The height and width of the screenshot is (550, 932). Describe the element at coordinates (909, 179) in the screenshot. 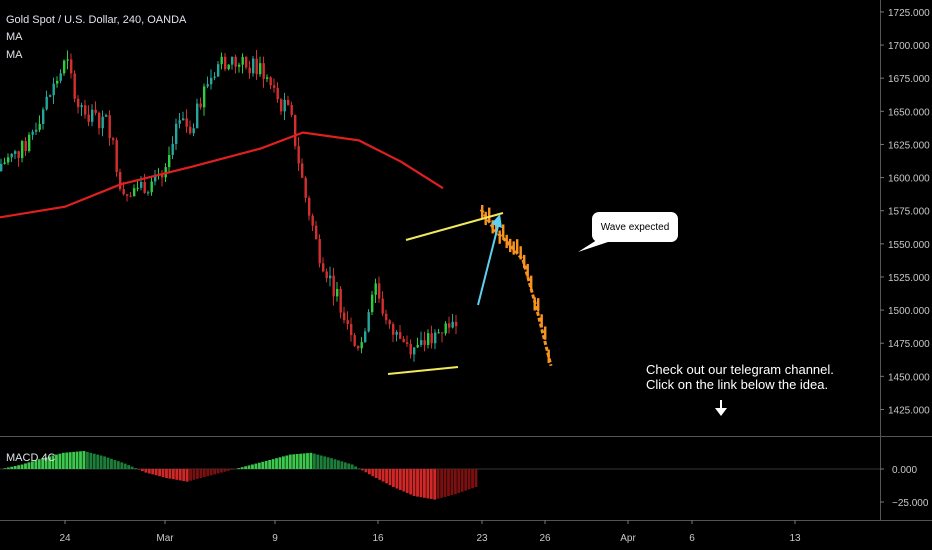

I see `price-tick-label: 1600.000` at that location.